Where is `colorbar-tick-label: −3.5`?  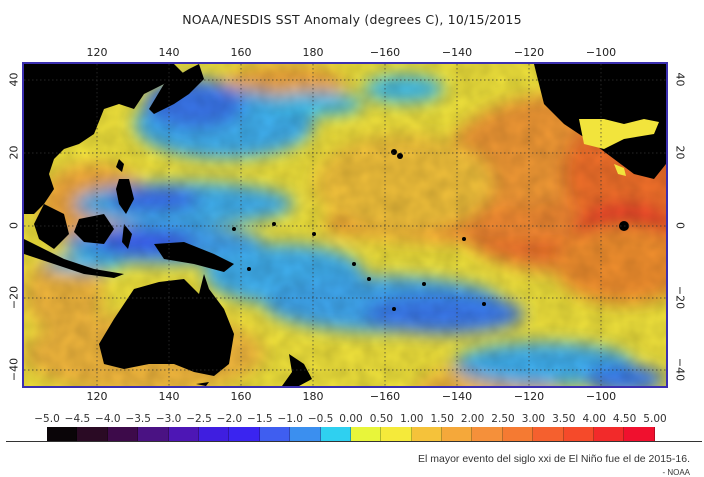
colorbar-tick-label: −3.5 is located at coordinates (138, 419).